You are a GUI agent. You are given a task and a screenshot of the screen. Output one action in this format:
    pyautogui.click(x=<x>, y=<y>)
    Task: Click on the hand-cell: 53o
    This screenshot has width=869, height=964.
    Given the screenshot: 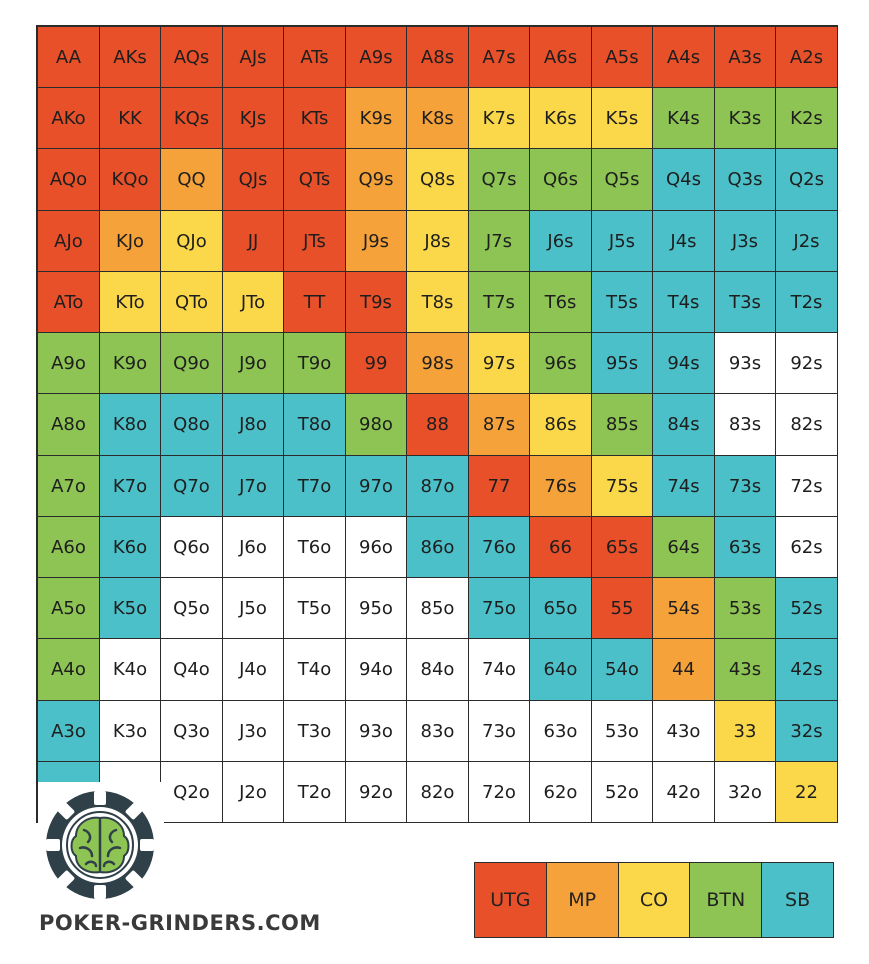 What is the action you would take?
    pyautogui.click(x=622, y=731)
    